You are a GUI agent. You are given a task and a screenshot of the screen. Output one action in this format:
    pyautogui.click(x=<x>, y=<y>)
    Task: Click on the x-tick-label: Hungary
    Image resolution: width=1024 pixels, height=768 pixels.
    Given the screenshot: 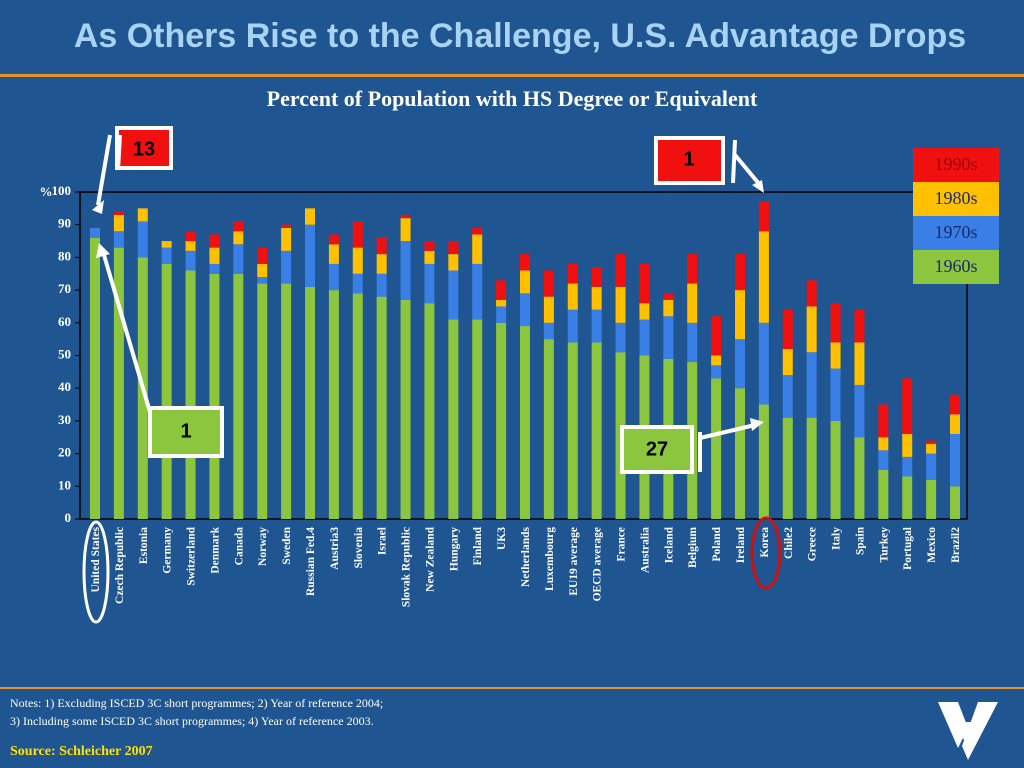 What is the action you would take?
    pyautogui.click(x=454, y=549)
    